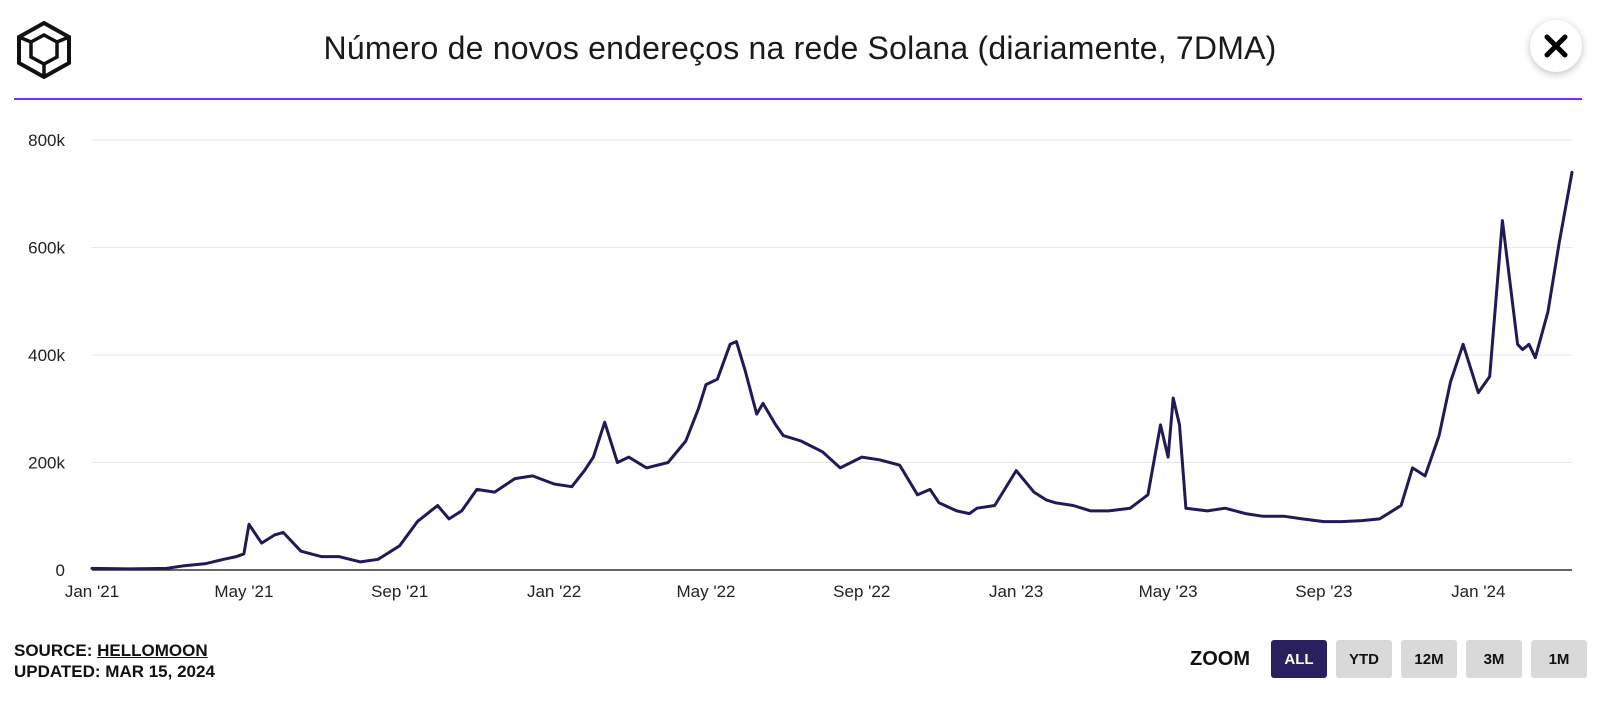  Describe the element at coordinates (1478, 591) in the screenshot. I see `x-tick-label: Jan '24` at that location.